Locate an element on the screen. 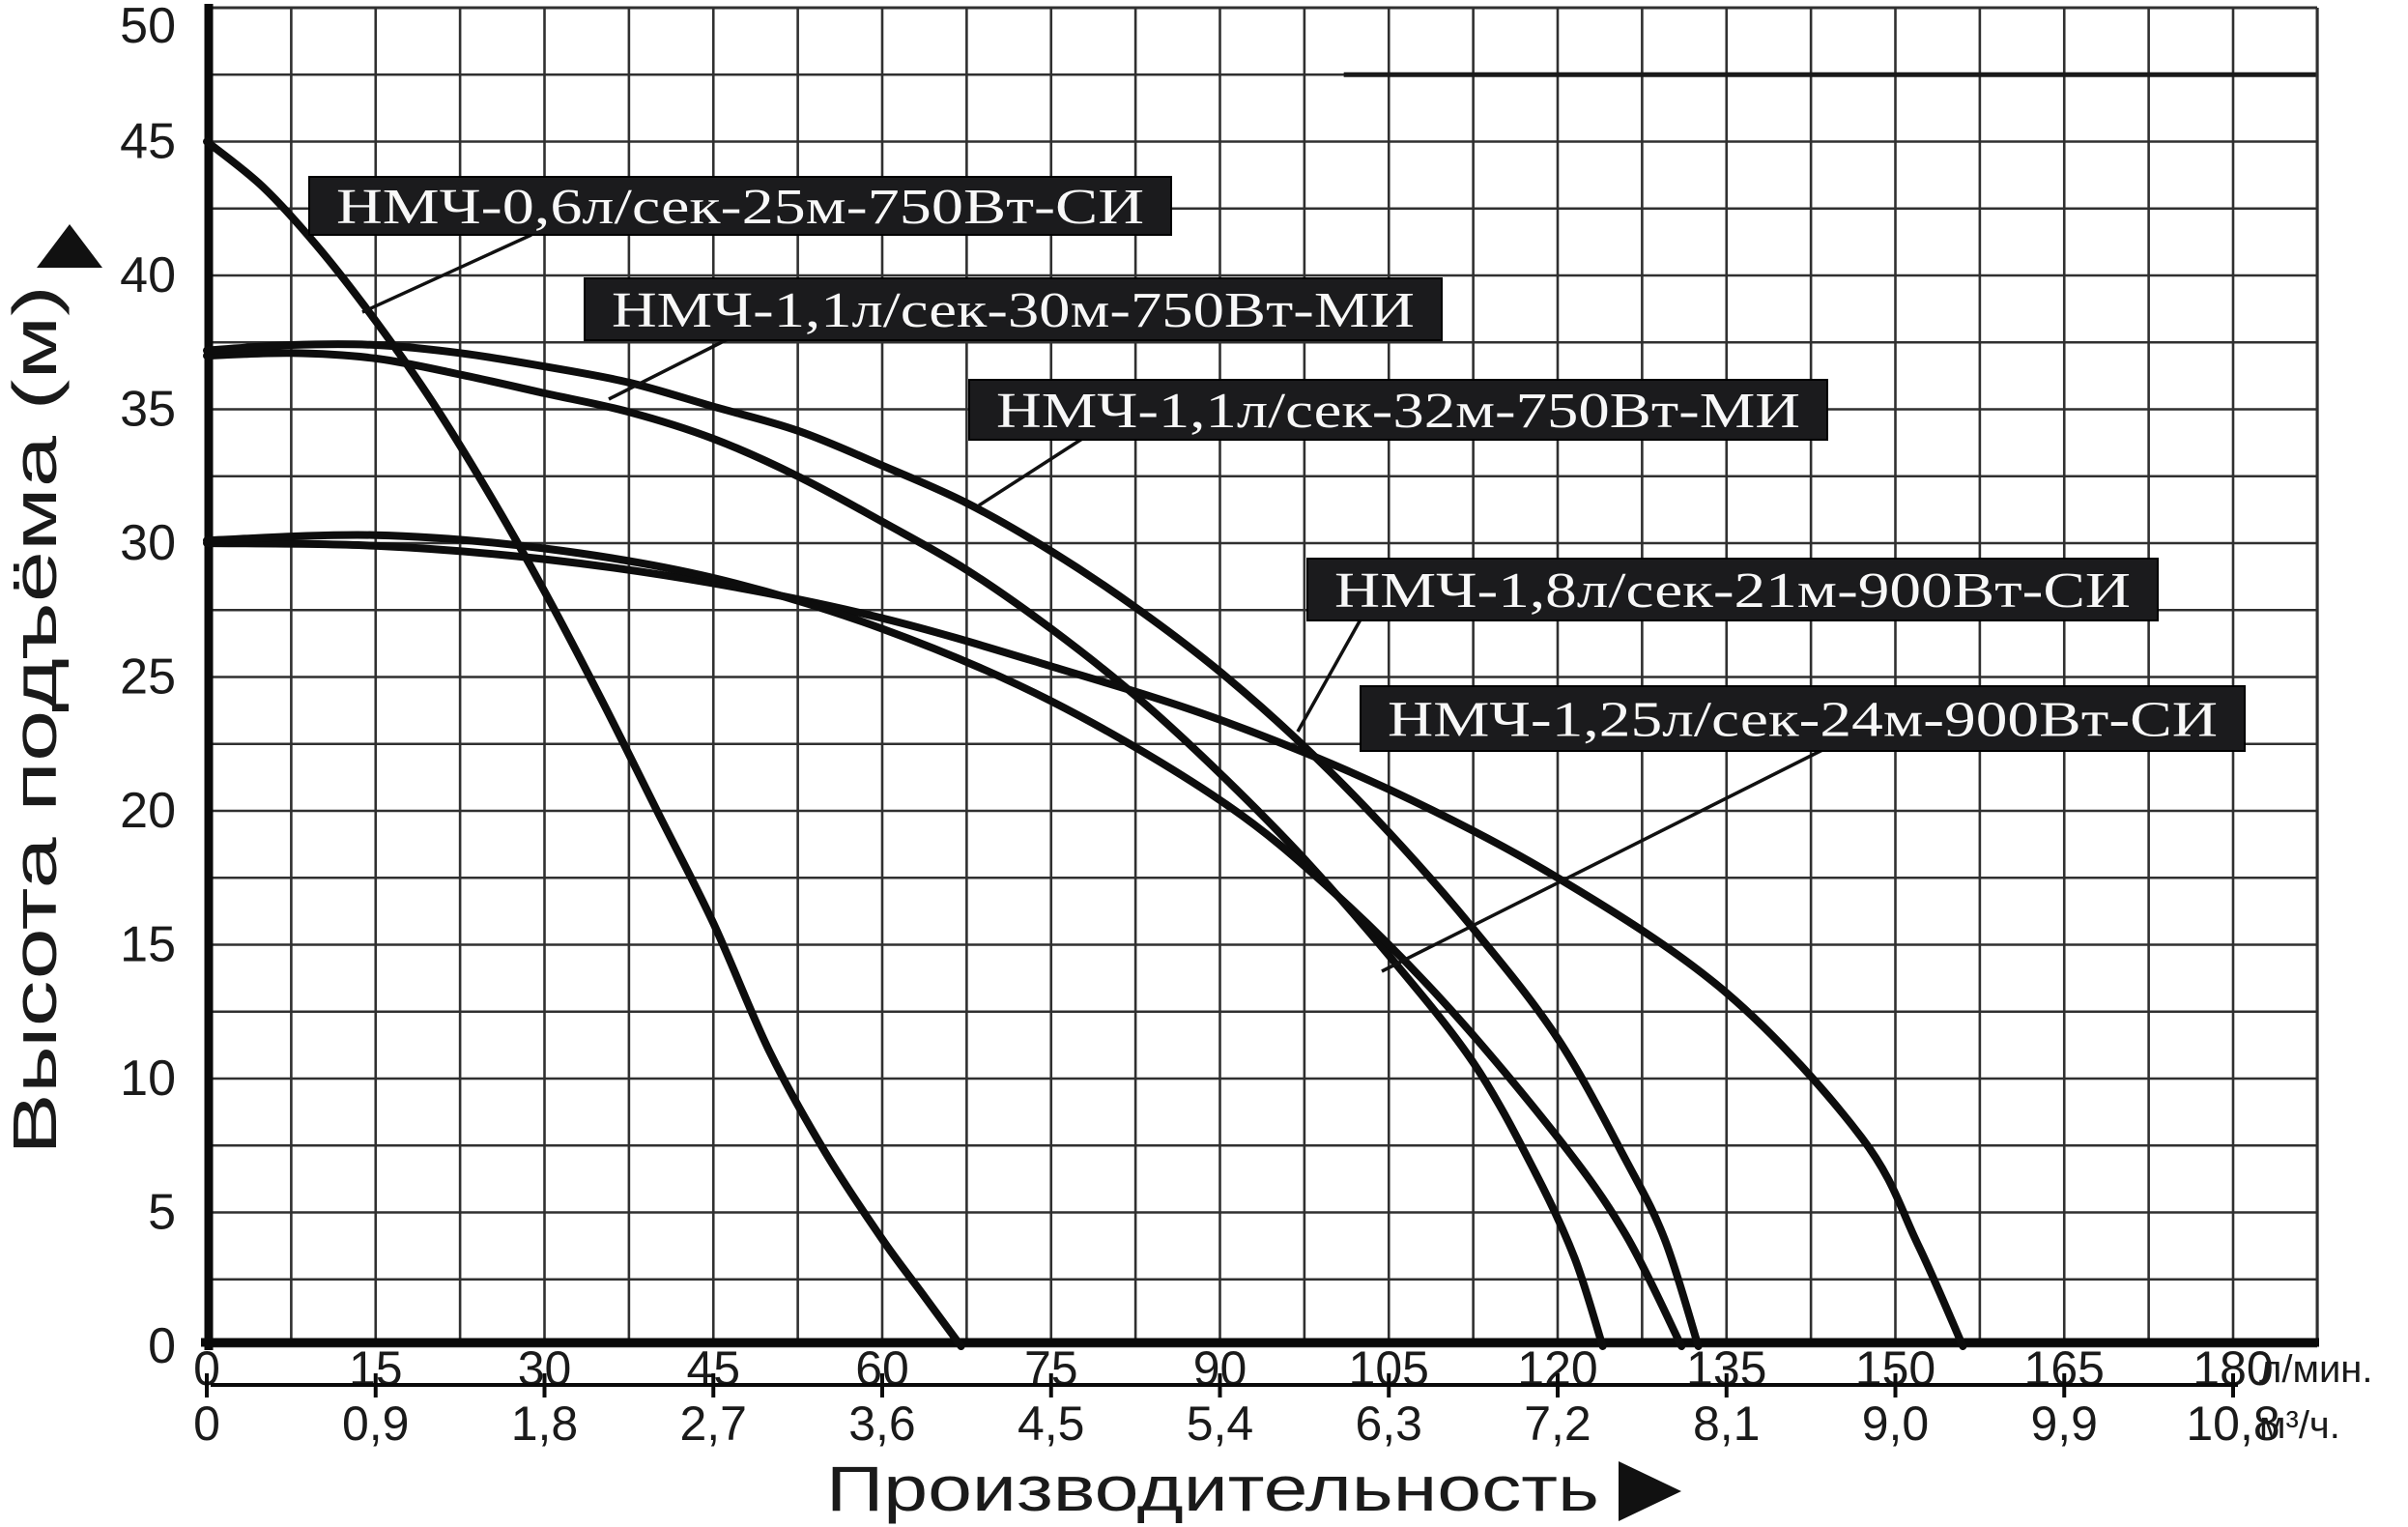 The width and height of the screenshot is (2408, 1527). curve-label-text: НМЧ-1,25л/сек-24м-900Вт-СИ is located at coordinates (1803, 721).